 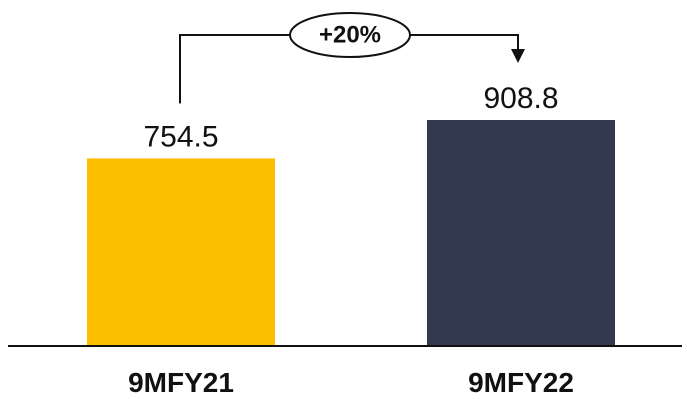 What do you see at coordinates (181, 252) in the screenshot?
I see `bar-9mfy21` at bounding box center [181, 252].